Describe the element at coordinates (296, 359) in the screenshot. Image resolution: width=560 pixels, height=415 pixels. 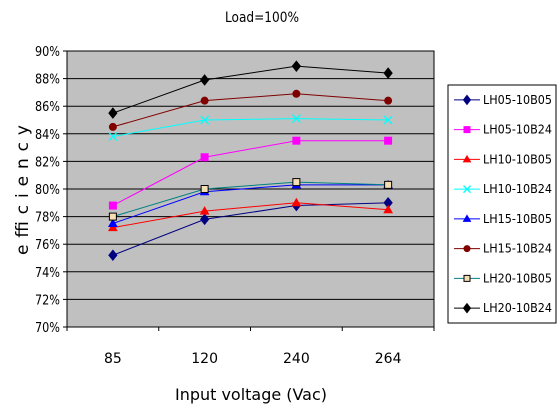
I see `x-tick-label: 240` at that location.